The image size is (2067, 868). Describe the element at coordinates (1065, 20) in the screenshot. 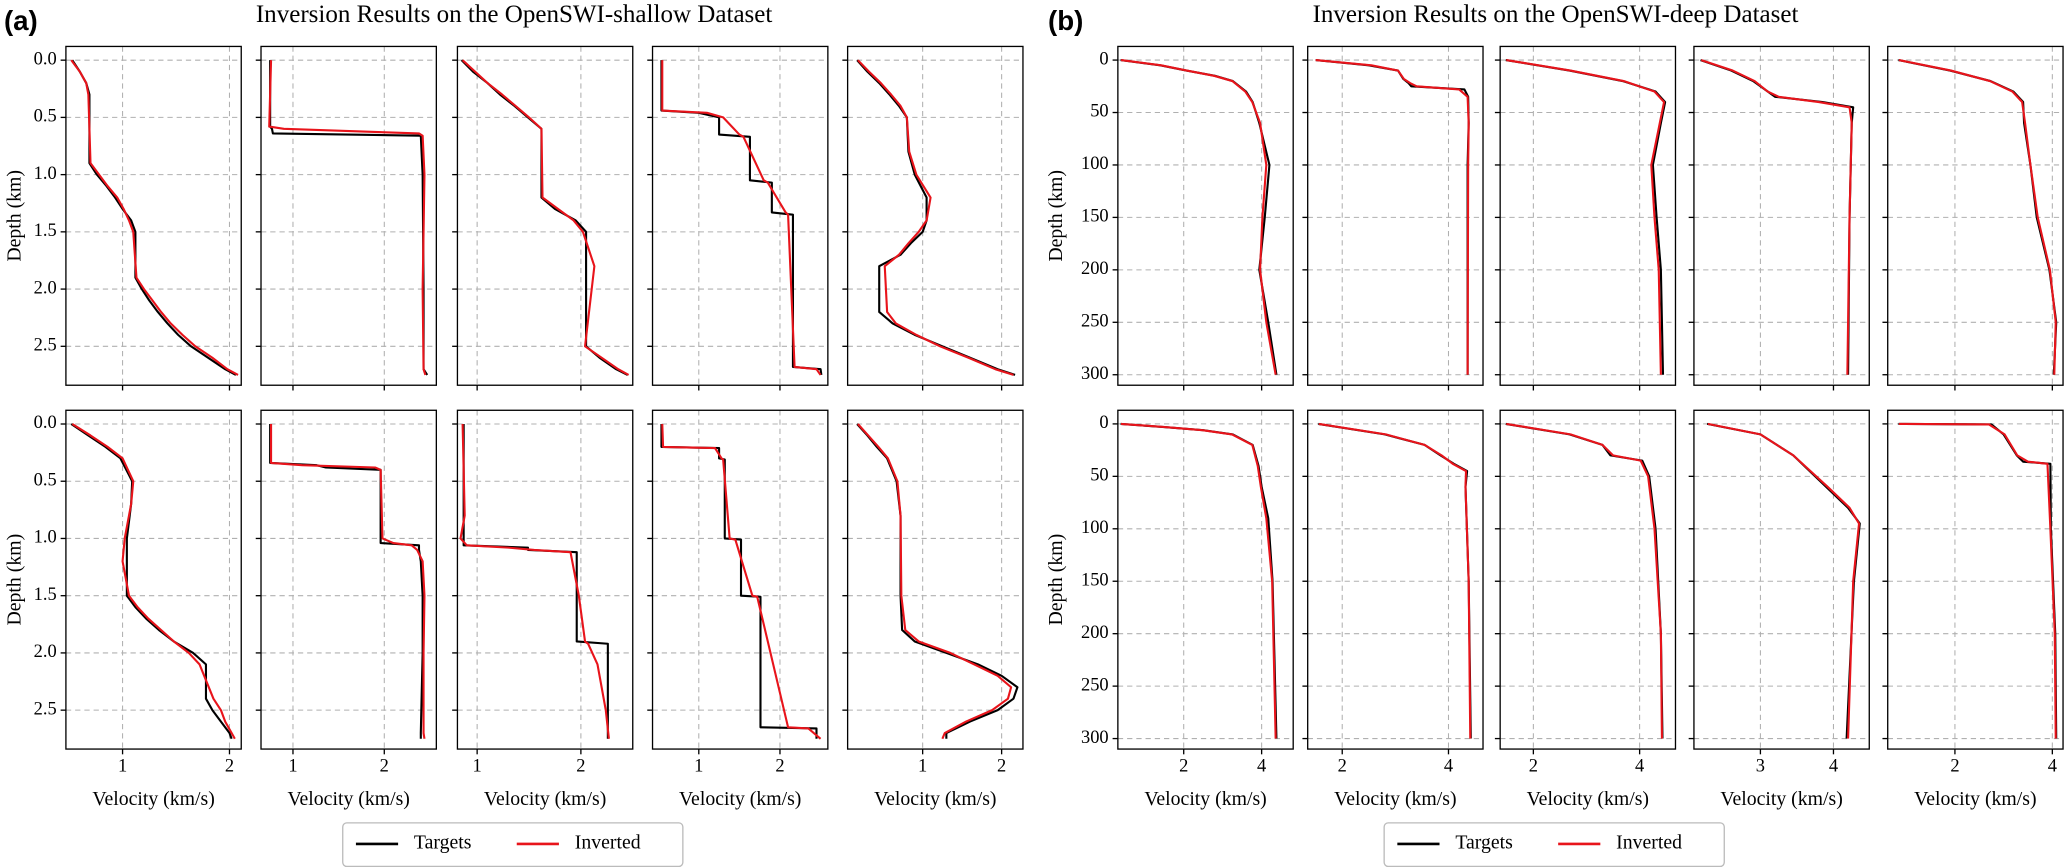

I see `panel-label: (b)` at that location.